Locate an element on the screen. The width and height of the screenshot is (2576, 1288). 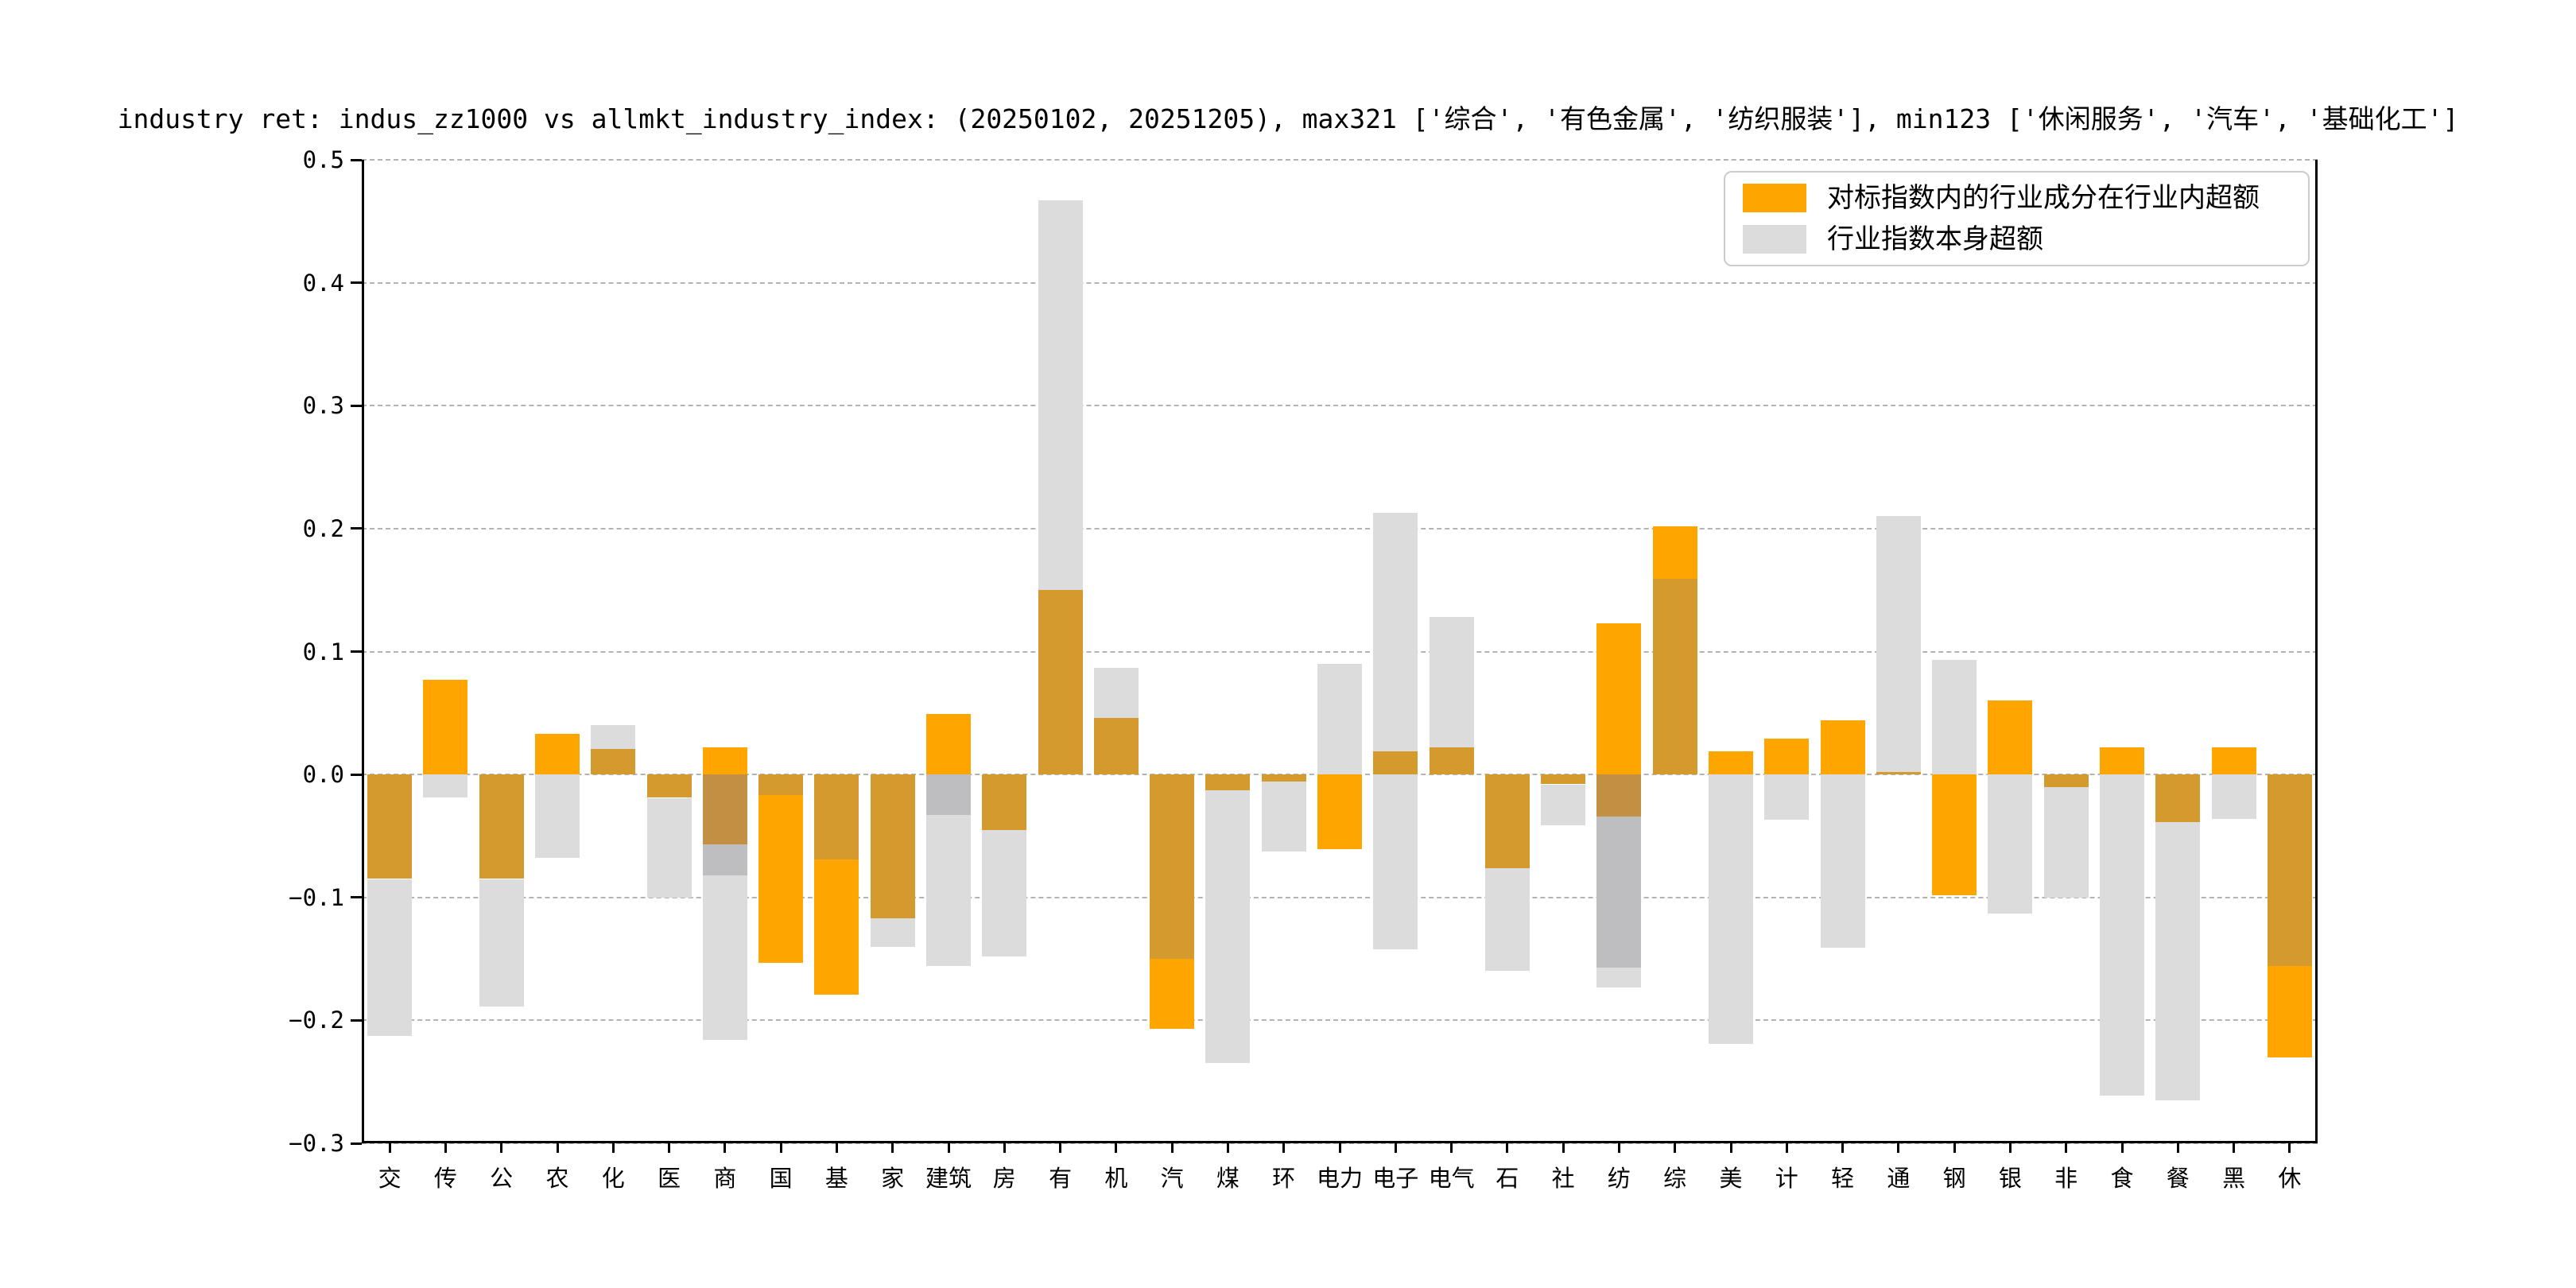
x-axis-tick-label: 电气 is located at coordinates (1452, 1178).